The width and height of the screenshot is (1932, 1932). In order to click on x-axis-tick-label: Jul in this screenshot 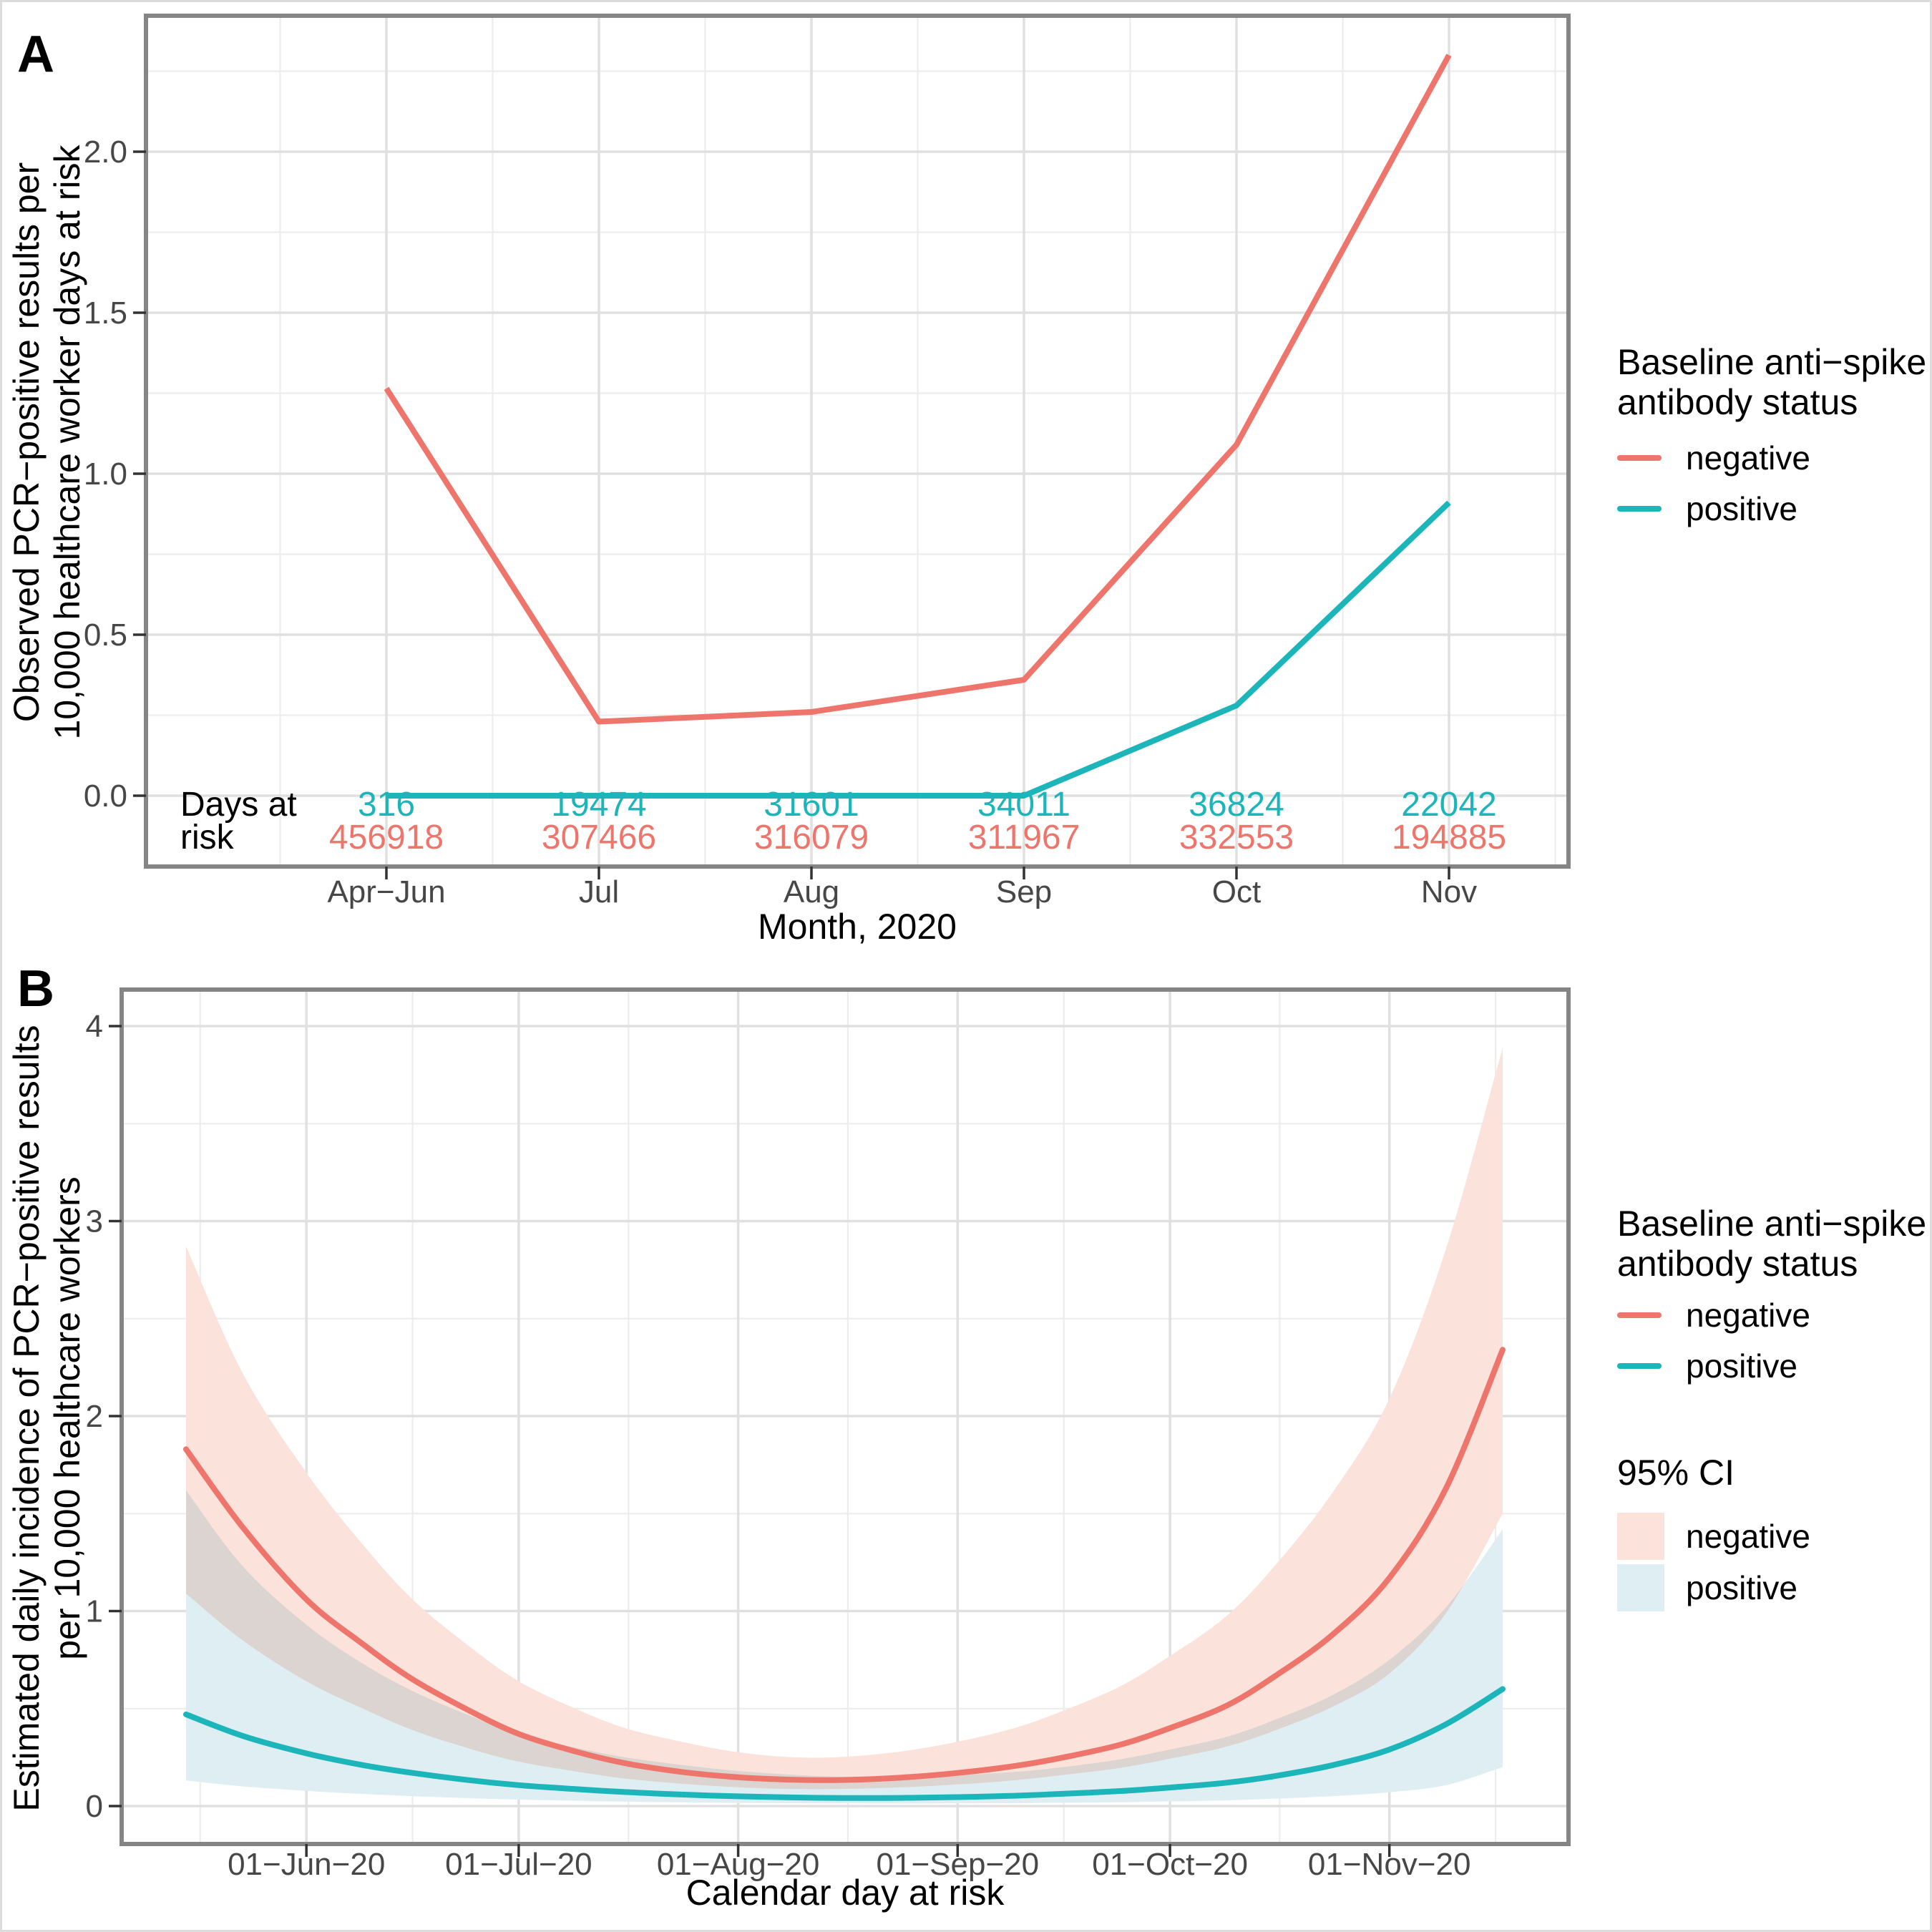, I will do `click(599, 891)`.